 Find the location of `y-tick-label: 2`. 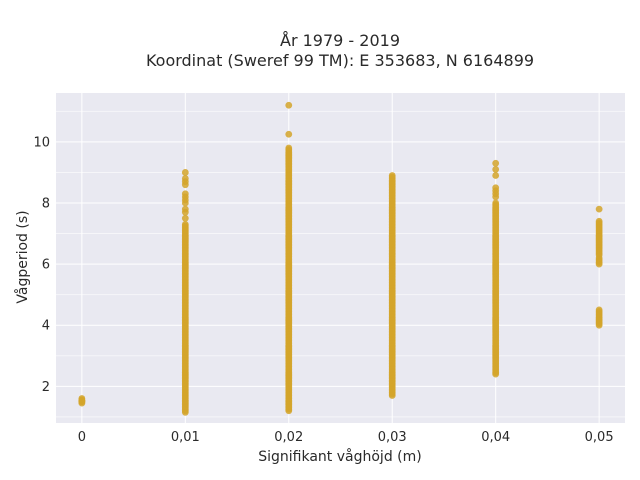

y-tick-label: 2 is located at coordinates (46, 387).